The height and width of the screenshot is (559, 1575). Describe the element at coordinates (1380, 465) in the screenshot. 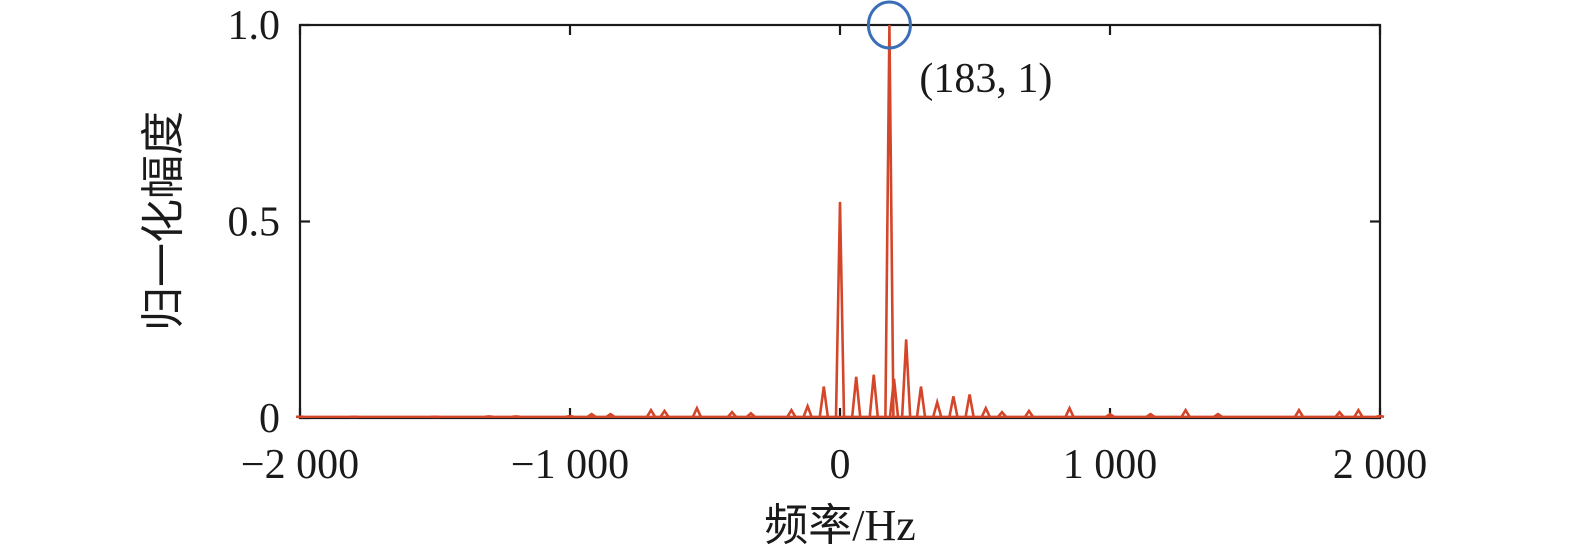

I see `x-tick-label: 2 000` at that location.